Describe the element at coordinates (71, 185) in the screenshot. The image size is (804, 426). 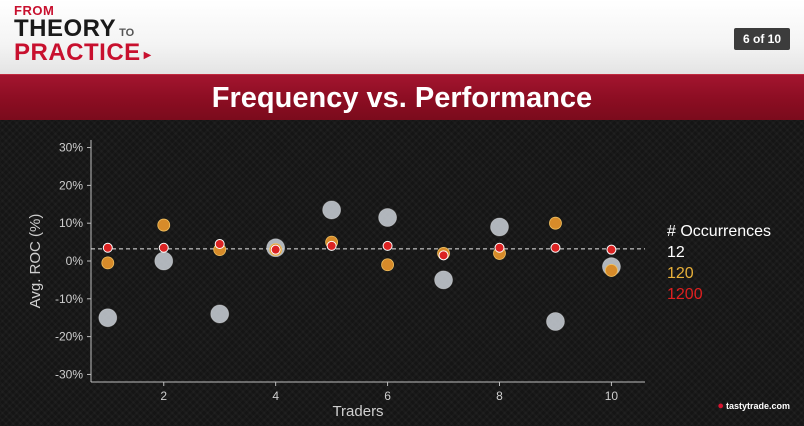
I see `y-tick-label: 20%` at that location.